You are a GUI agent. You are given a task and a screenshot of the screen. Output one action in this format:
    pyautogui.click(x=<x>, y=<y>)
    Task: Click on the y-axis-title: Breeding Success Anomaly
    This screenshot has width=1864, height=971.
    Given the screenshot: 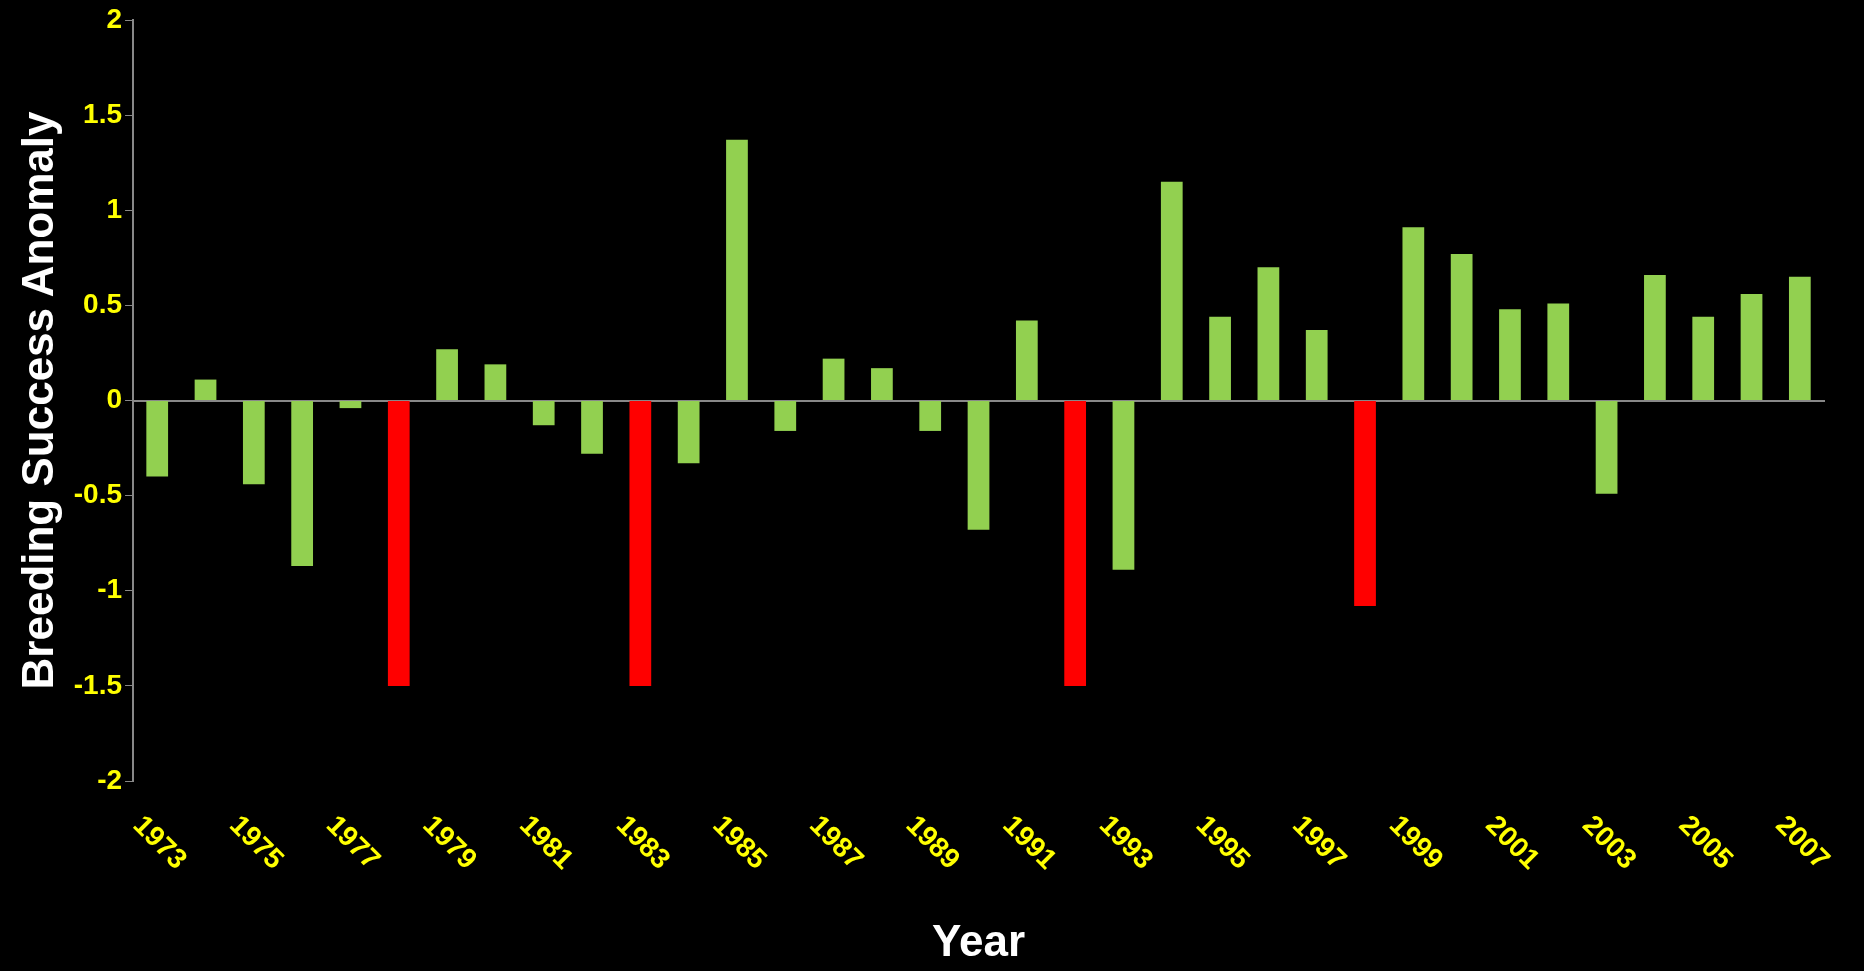 What is the action you would take?
    pyautogui.click(x=37, y=400)
    